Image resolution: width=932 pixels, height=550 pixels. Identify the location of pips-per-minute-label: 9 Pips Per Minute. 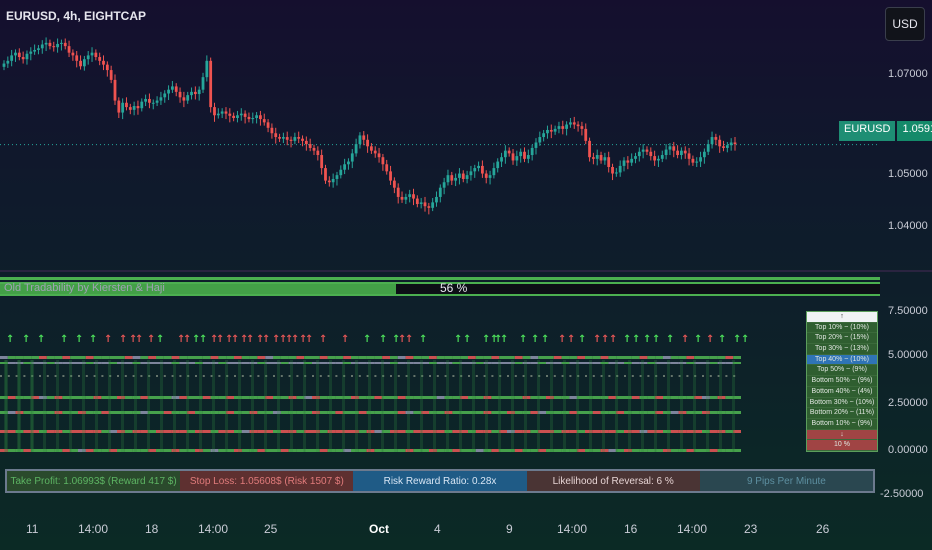
(786, 481).